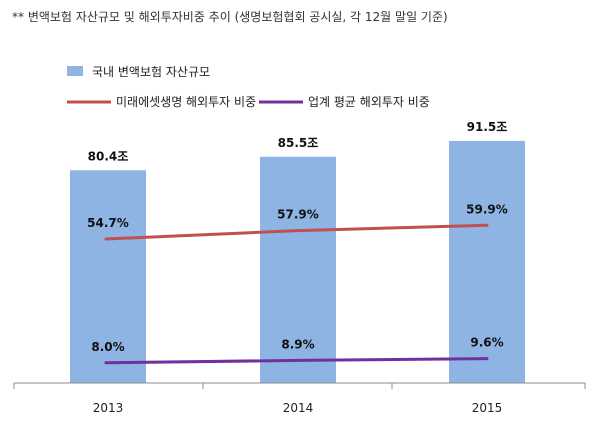 The height and width of the screenshot is (430, 600). Describe the element at coordinates (108, 156) in the screenshot. I see `bar-label-2013: 80.4조` at that location.